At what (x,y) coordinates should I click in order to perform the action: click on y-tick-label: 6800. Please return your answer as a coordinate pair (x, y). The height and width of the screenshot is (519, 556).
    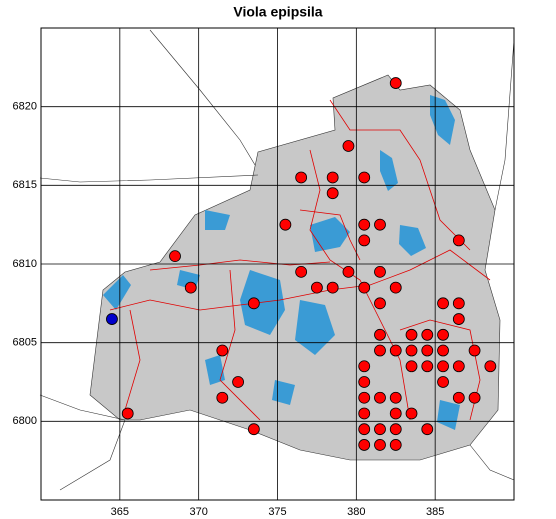
    Looking at the image, I should click on (25, 421).